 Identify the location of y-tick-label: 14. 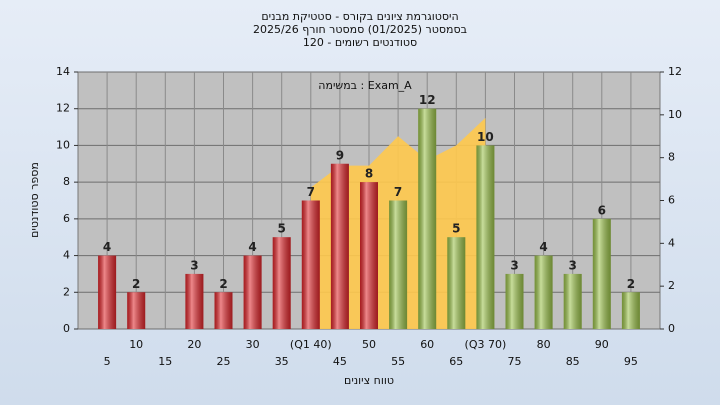
(63, 71).